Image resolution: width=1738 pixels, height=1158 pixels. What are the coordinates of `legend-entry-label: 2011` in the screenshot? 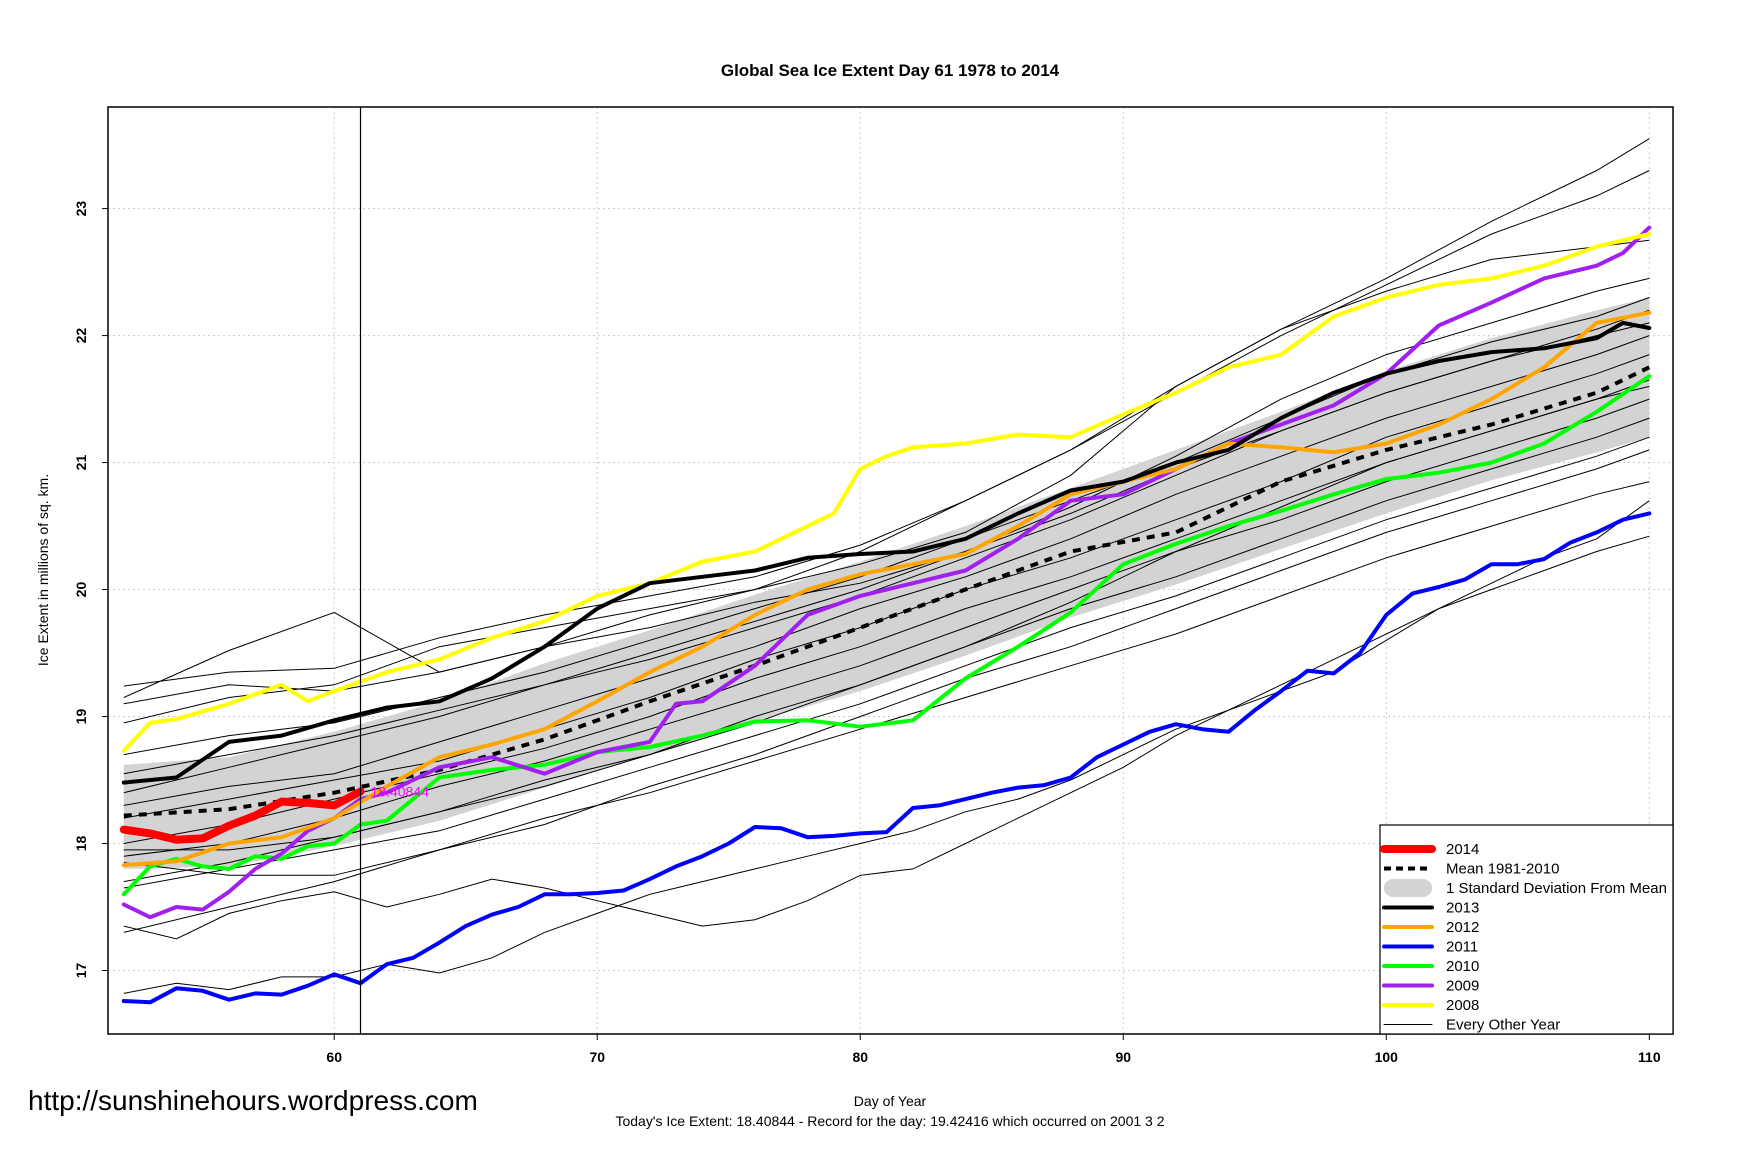 It's located at (1462, 947).